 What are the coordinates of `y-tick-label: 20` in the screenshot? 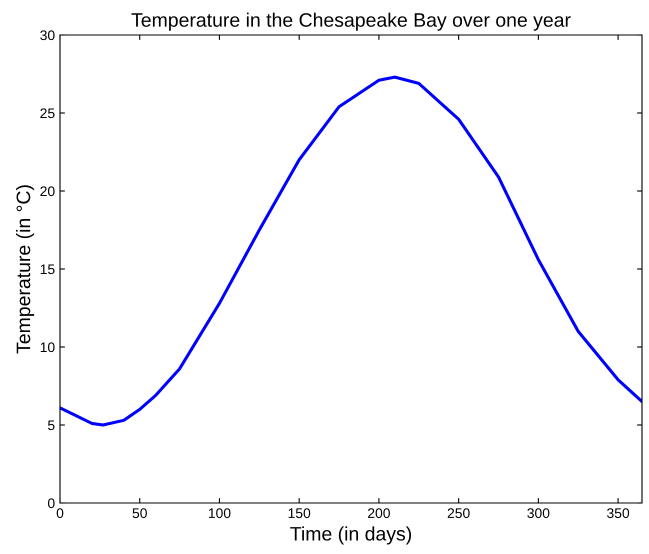 It's located at (47, 191).